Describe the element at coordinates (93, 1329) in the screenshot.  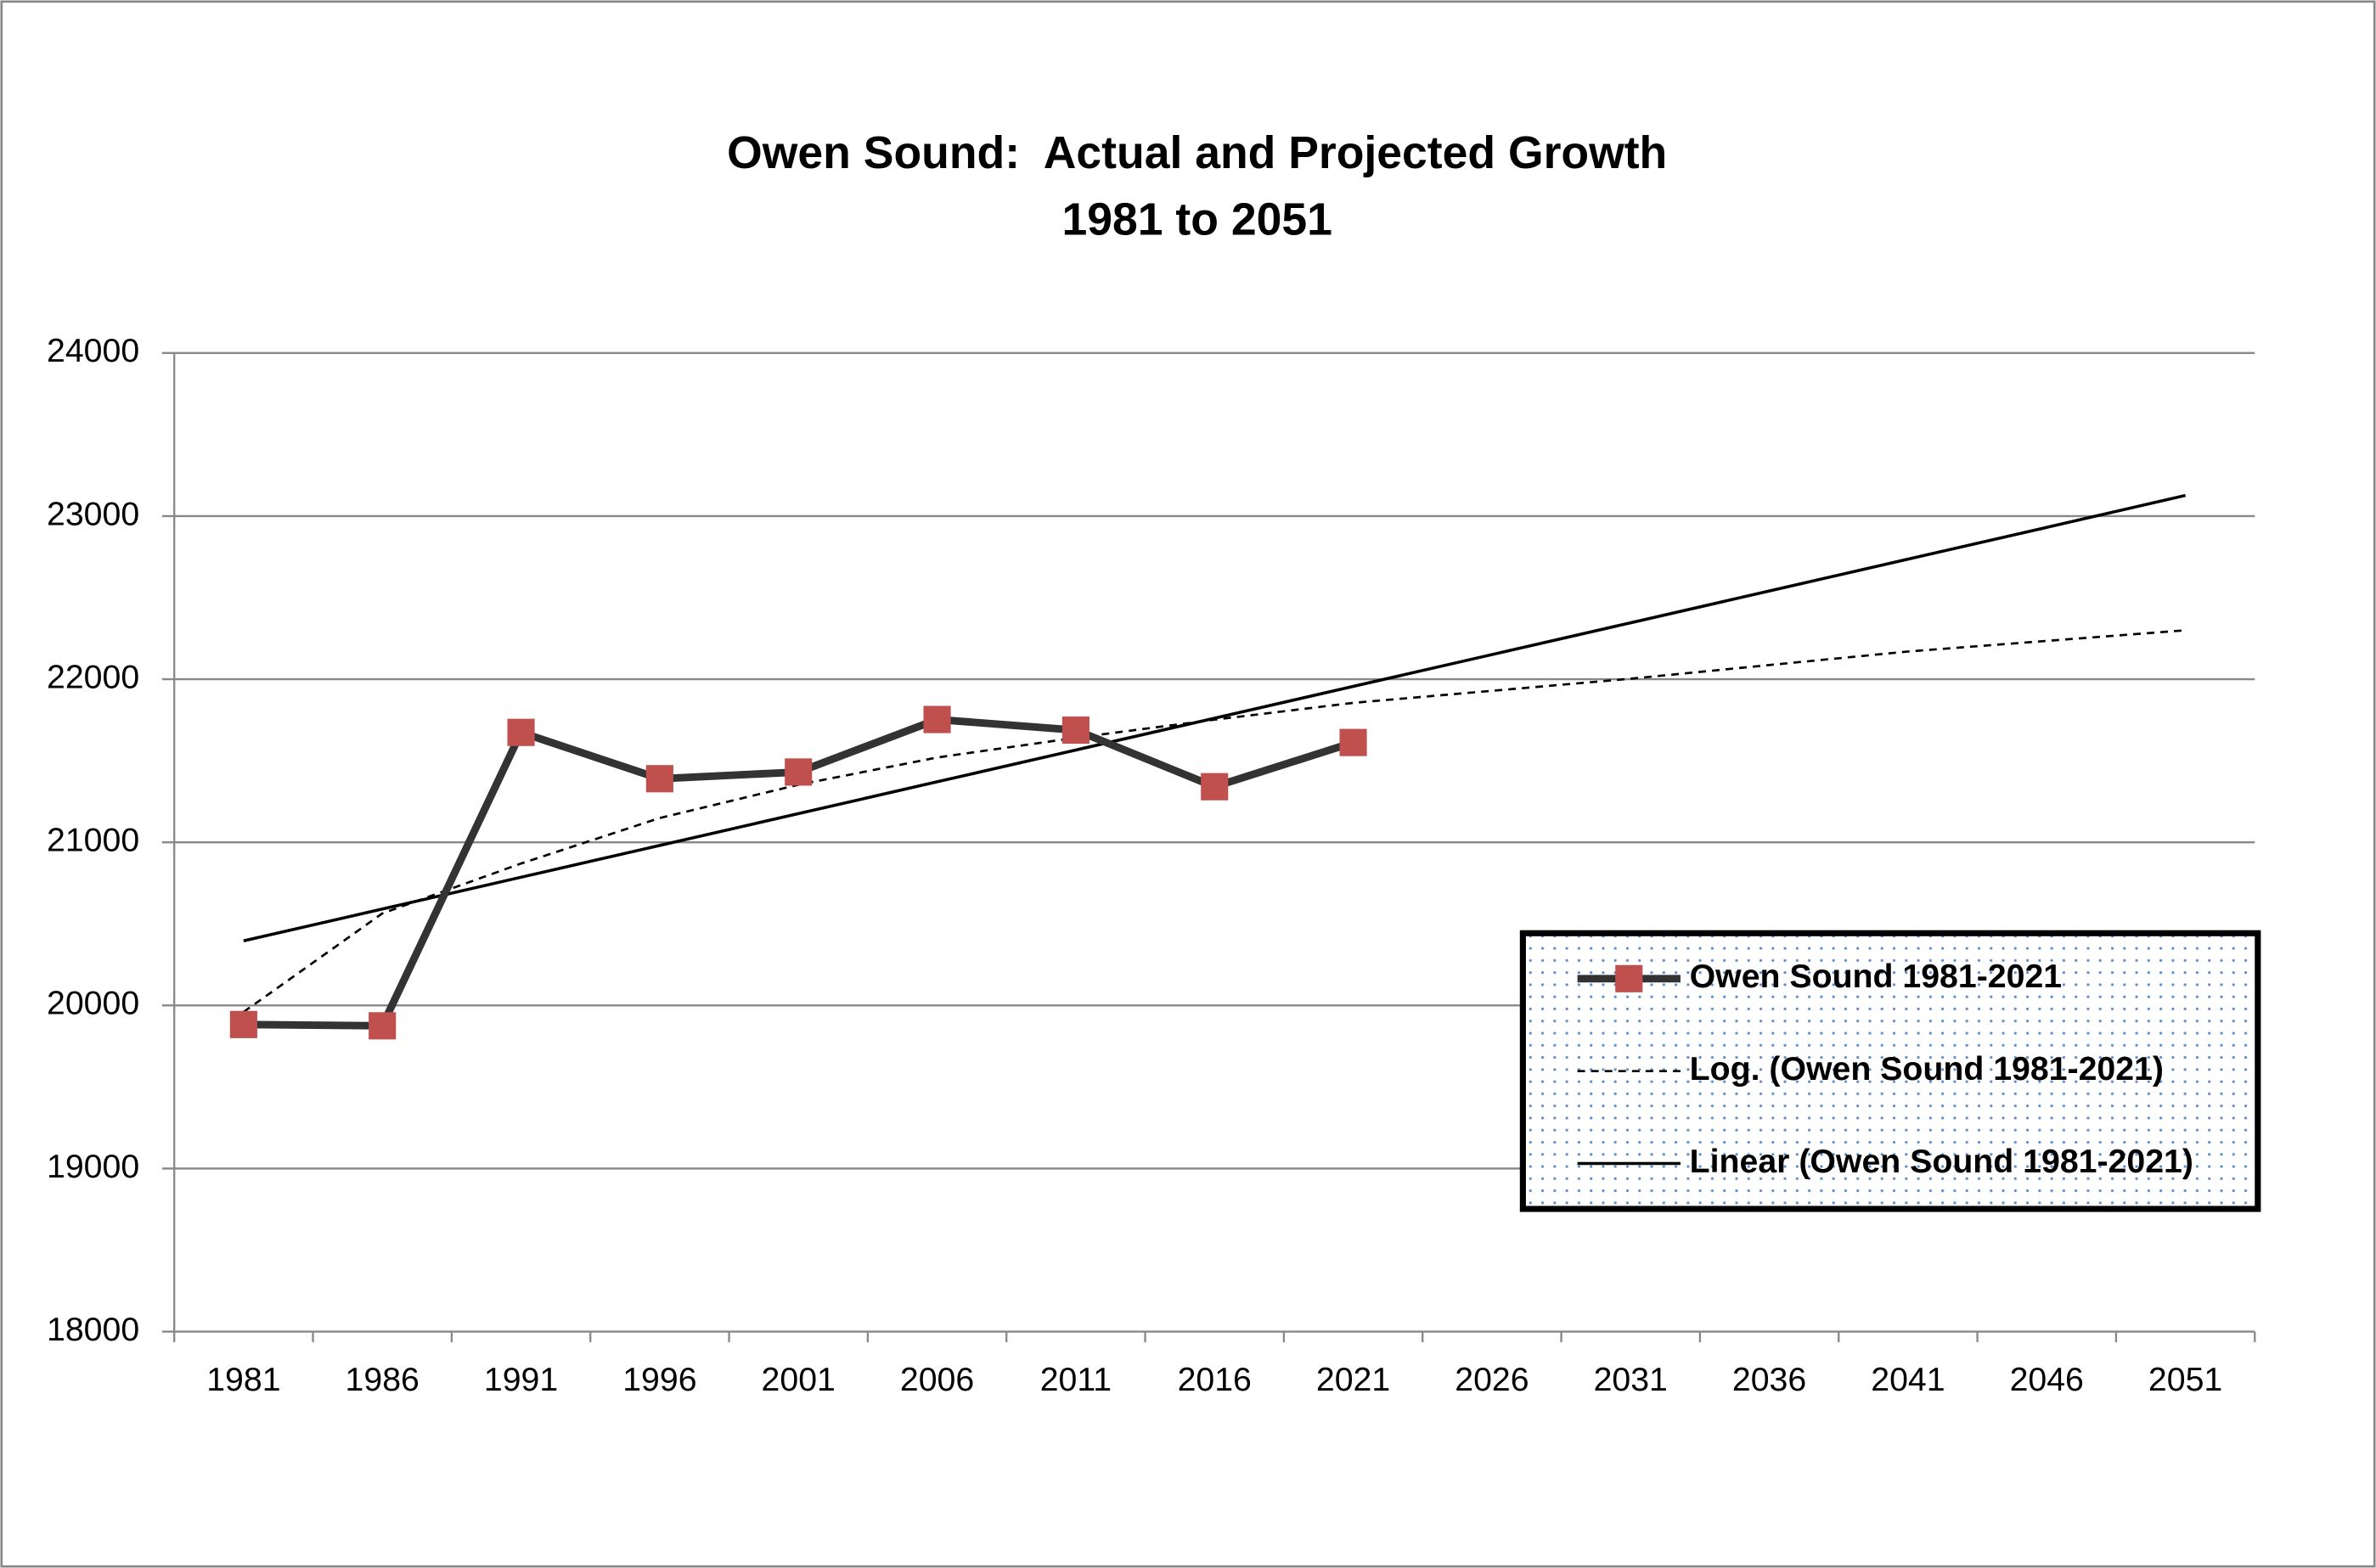
I see `y-tick-label: 18000` at that location.